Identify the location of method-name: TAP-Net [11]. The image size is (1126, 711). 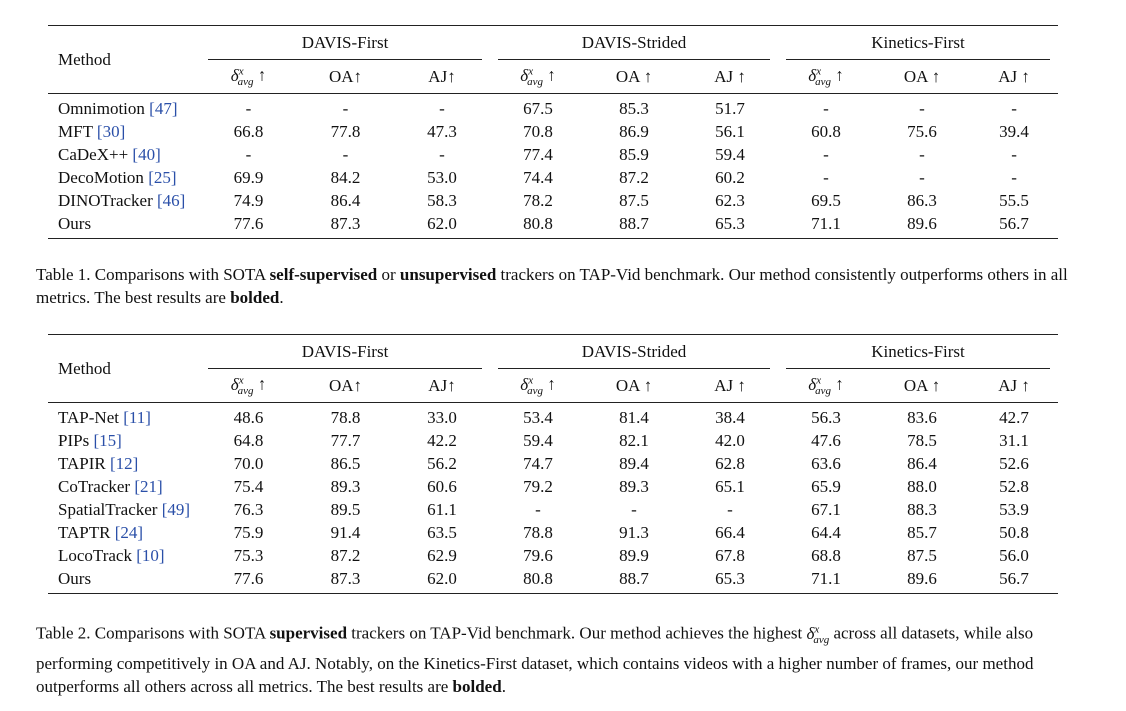
(104, 417).